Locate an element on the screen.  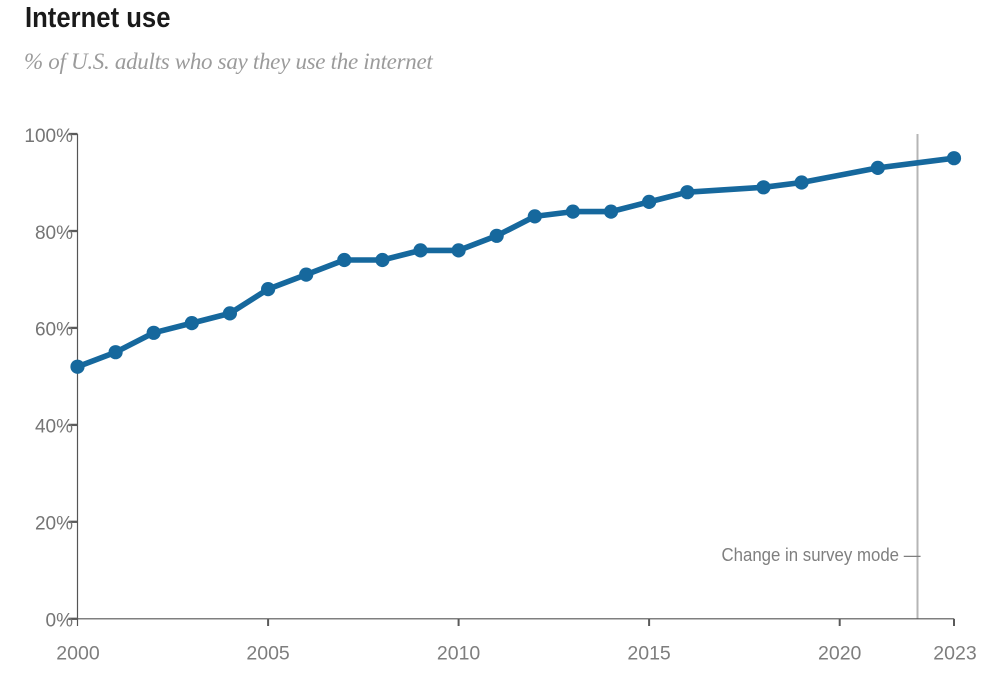
svg-text: Change in survey mode — is located at coordinates (821, 555).